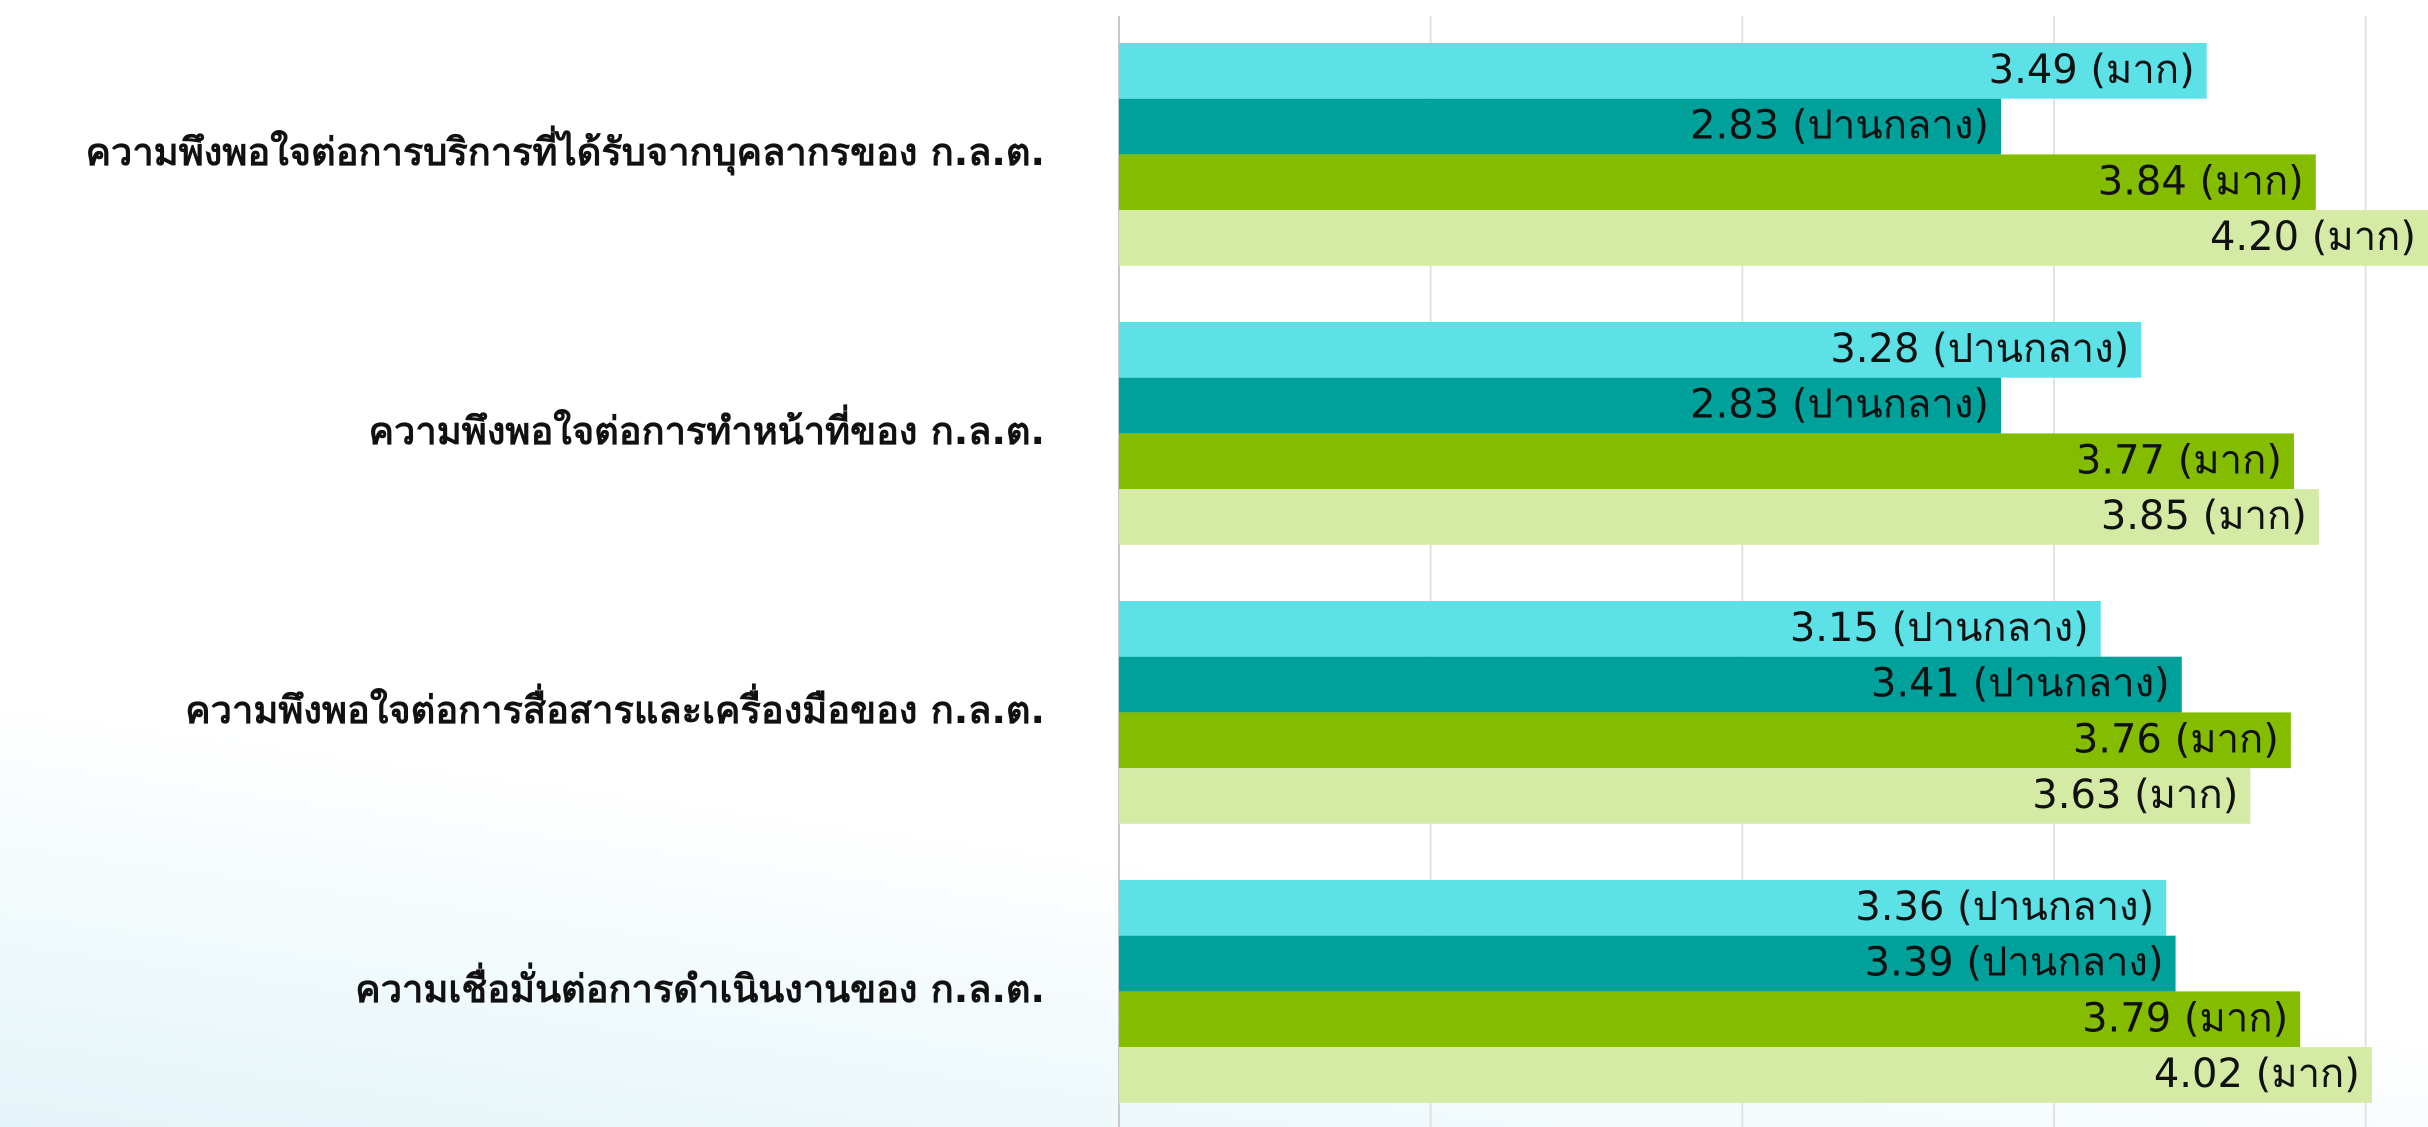  I want to click on value-label: 3.77 (มาก), so click(2179, 460).